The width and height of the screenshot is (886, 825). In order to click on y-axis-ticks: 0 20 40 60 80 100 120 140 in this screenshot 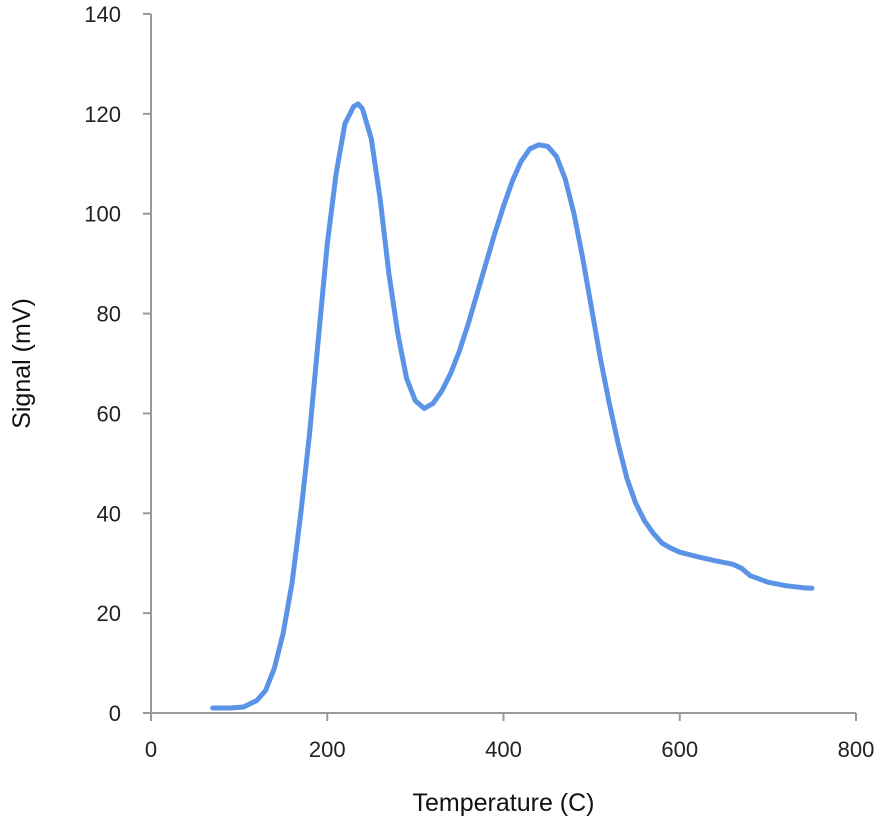, I will do `click(117, 364)`.